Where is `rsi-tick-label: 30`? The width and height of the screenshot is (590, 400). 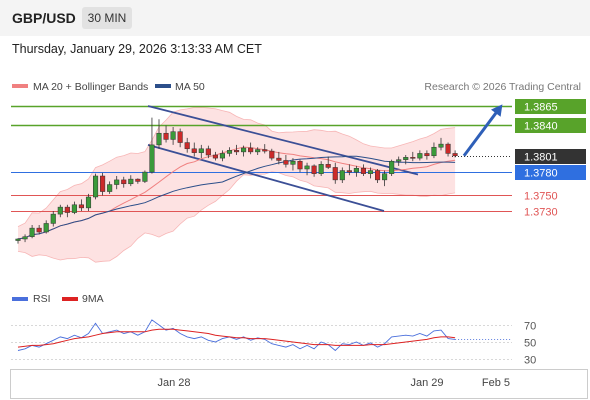 rsi-tick-label: 30 is located at coordinates (530, 361).